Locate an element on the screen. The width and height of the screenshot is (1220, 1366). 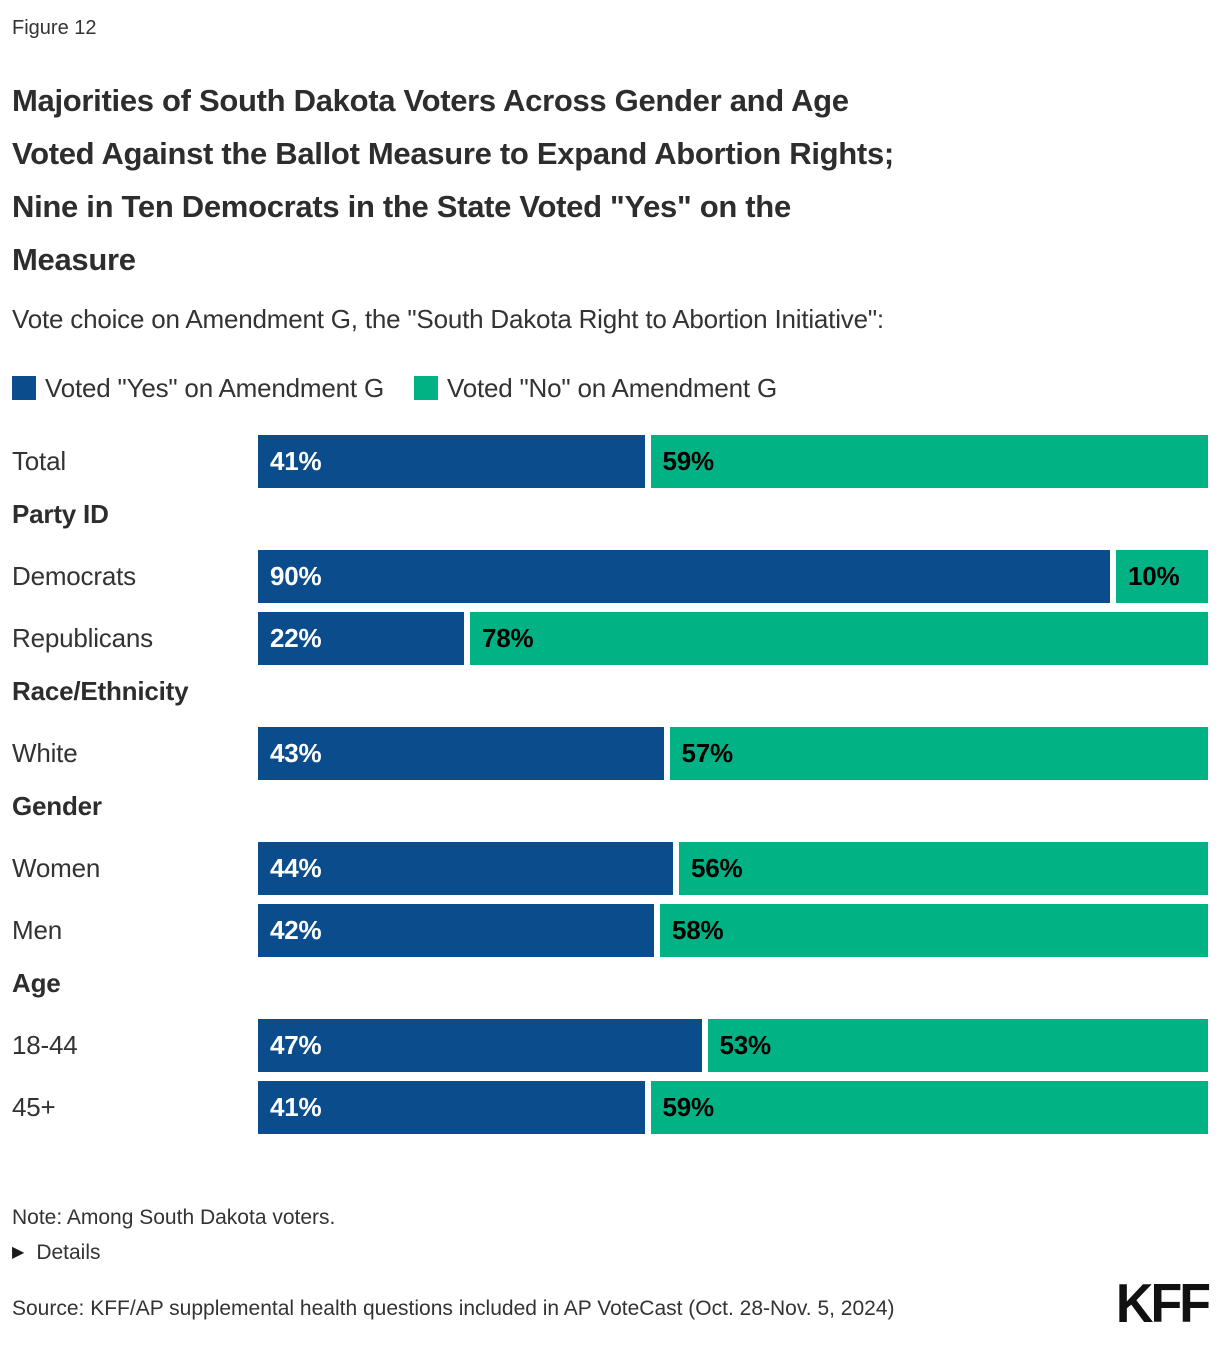
bar-segment-yes: 43% is located at coordinates (461, 753).